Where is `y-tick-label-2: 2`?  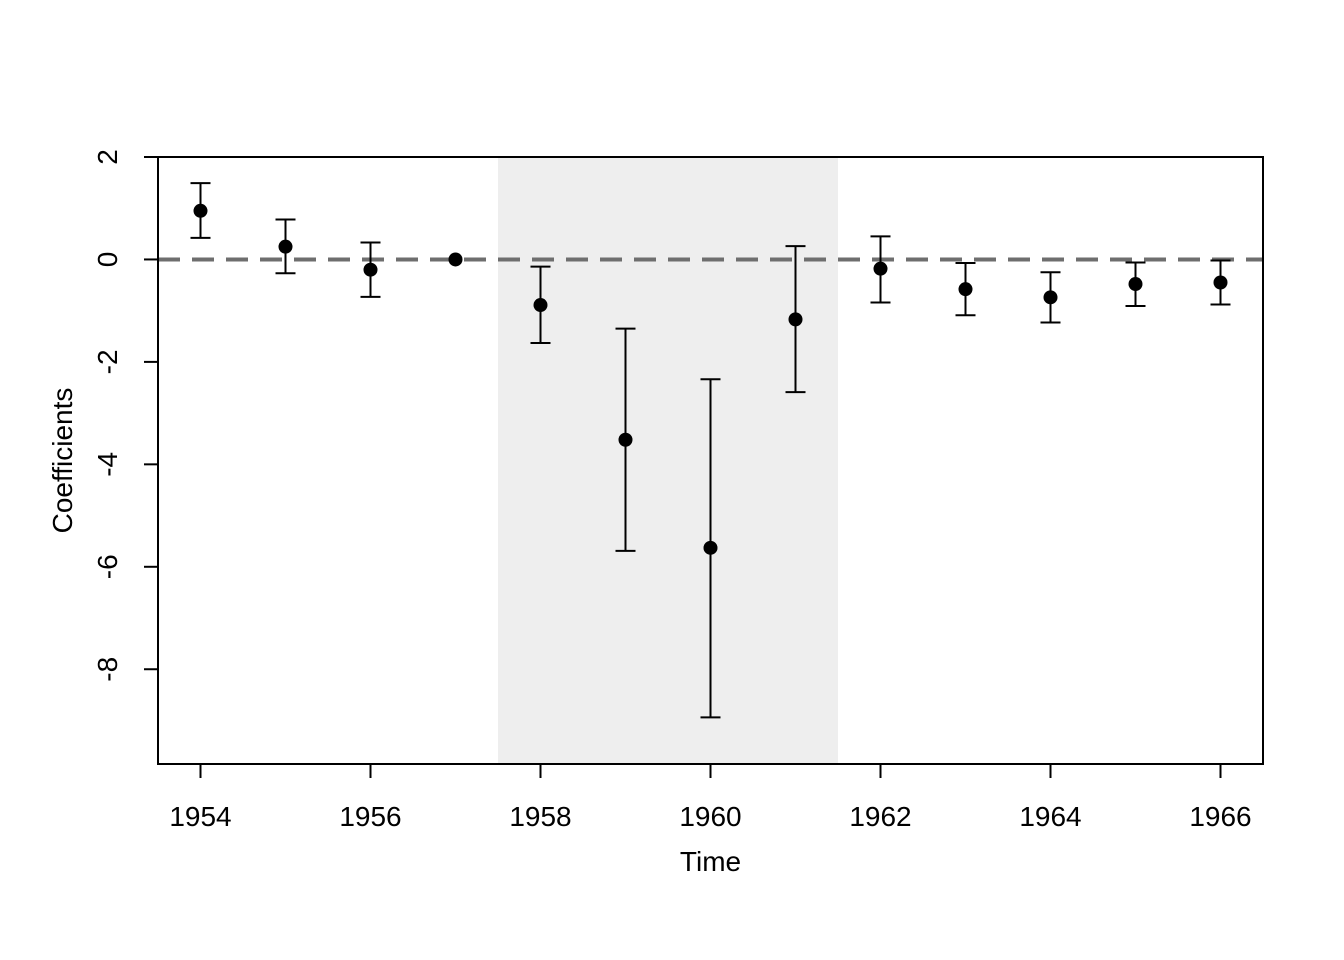
y-tick-label-2: 2 is located at coordinates (107, 157).